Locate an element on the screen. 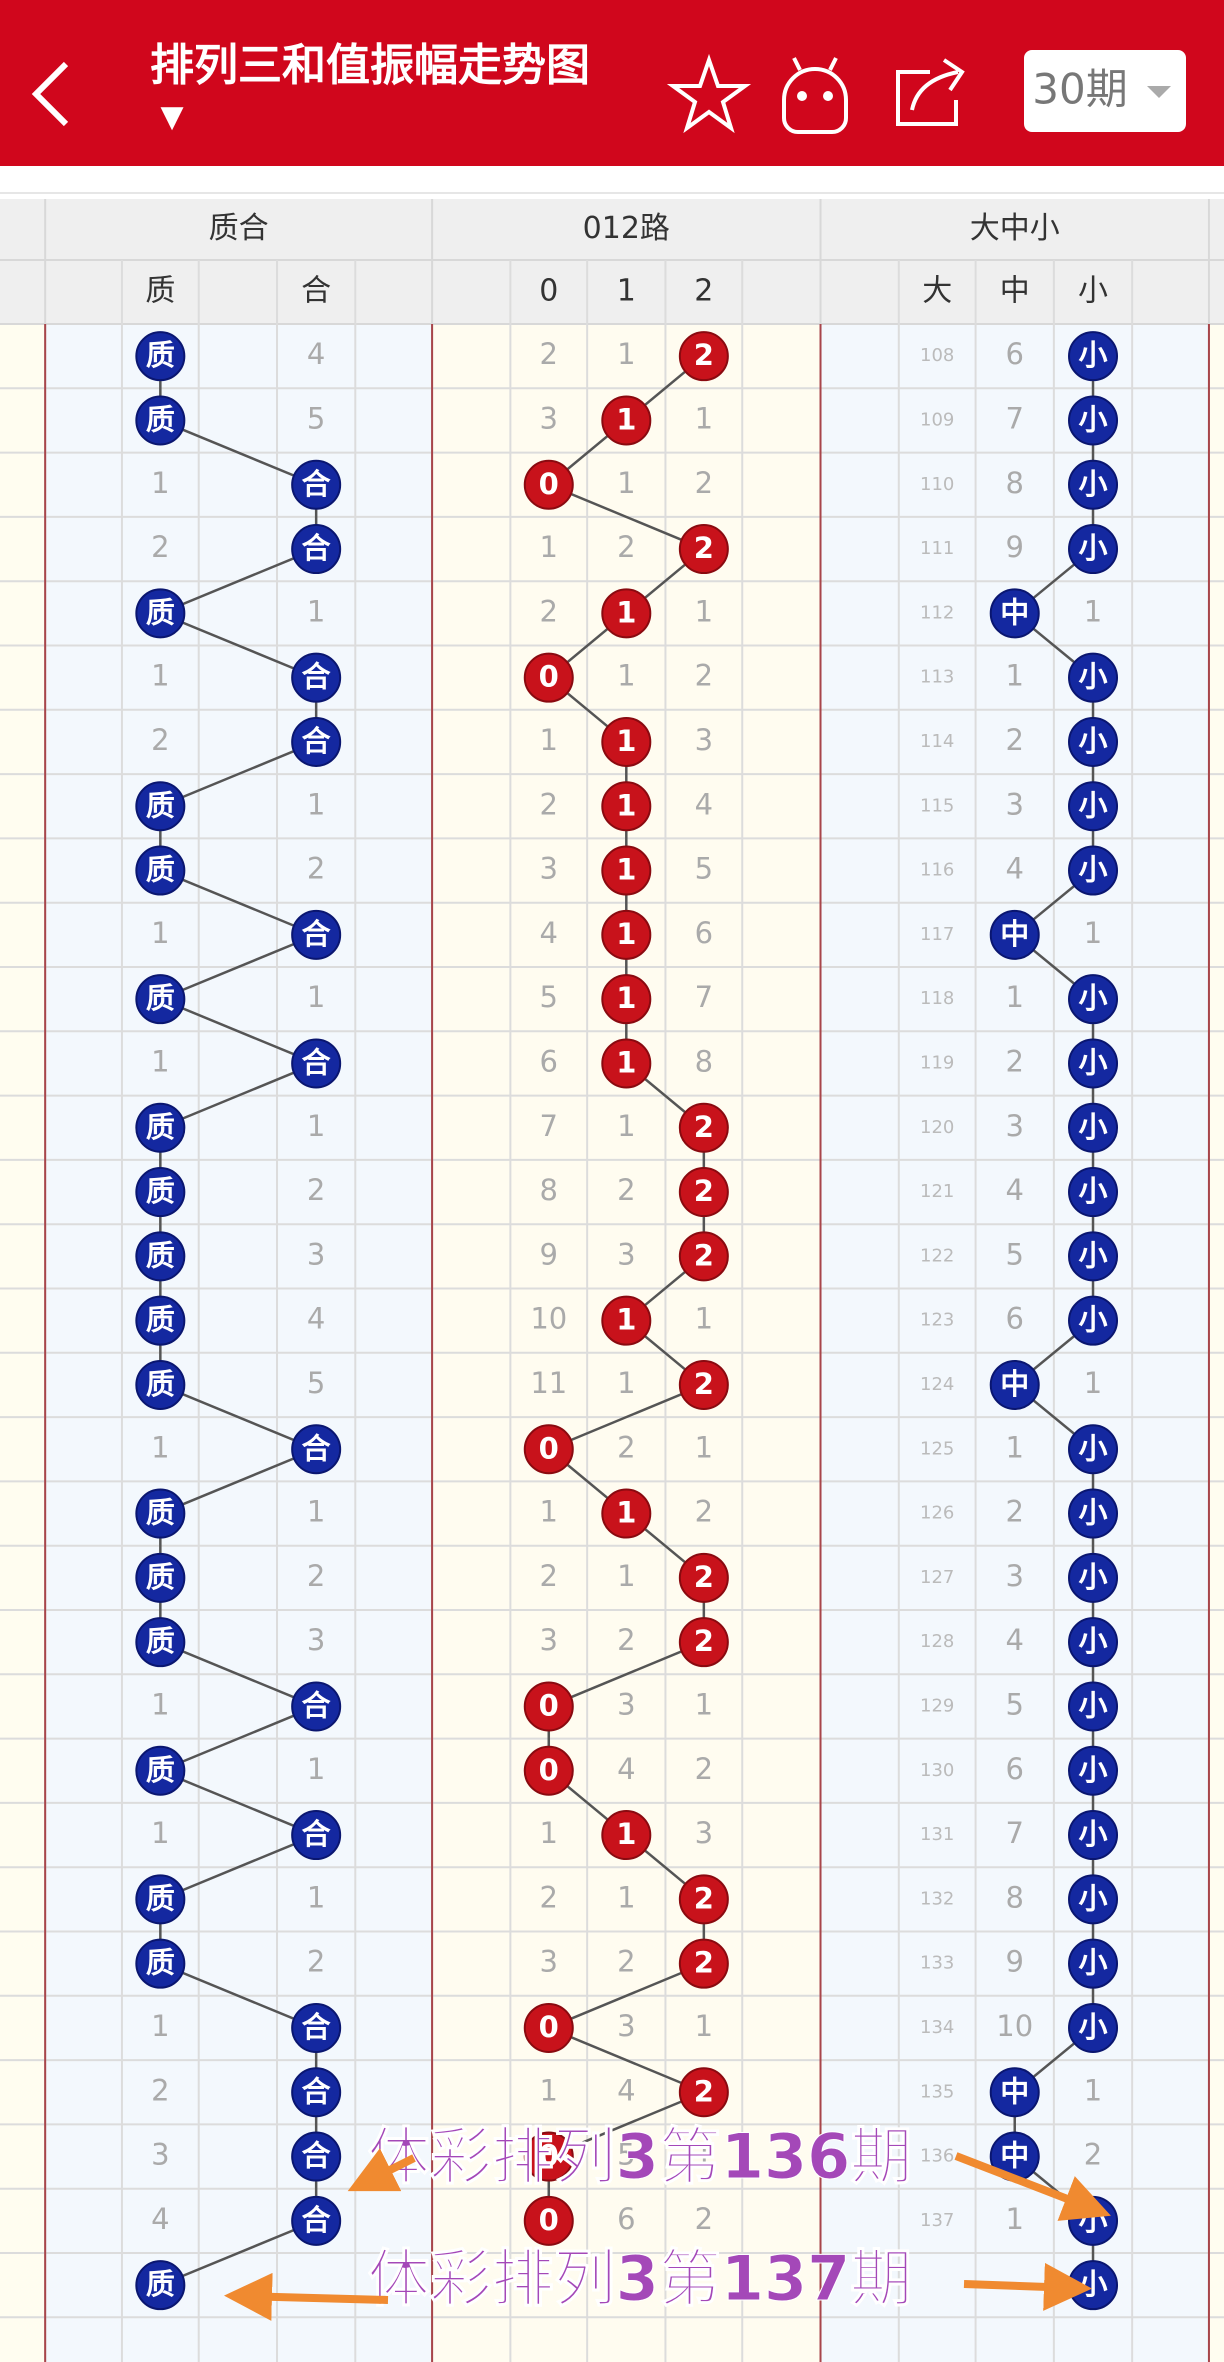 This screenshot has height=2362, width=1224. omission: 108 is located at coordinates (937, 355).